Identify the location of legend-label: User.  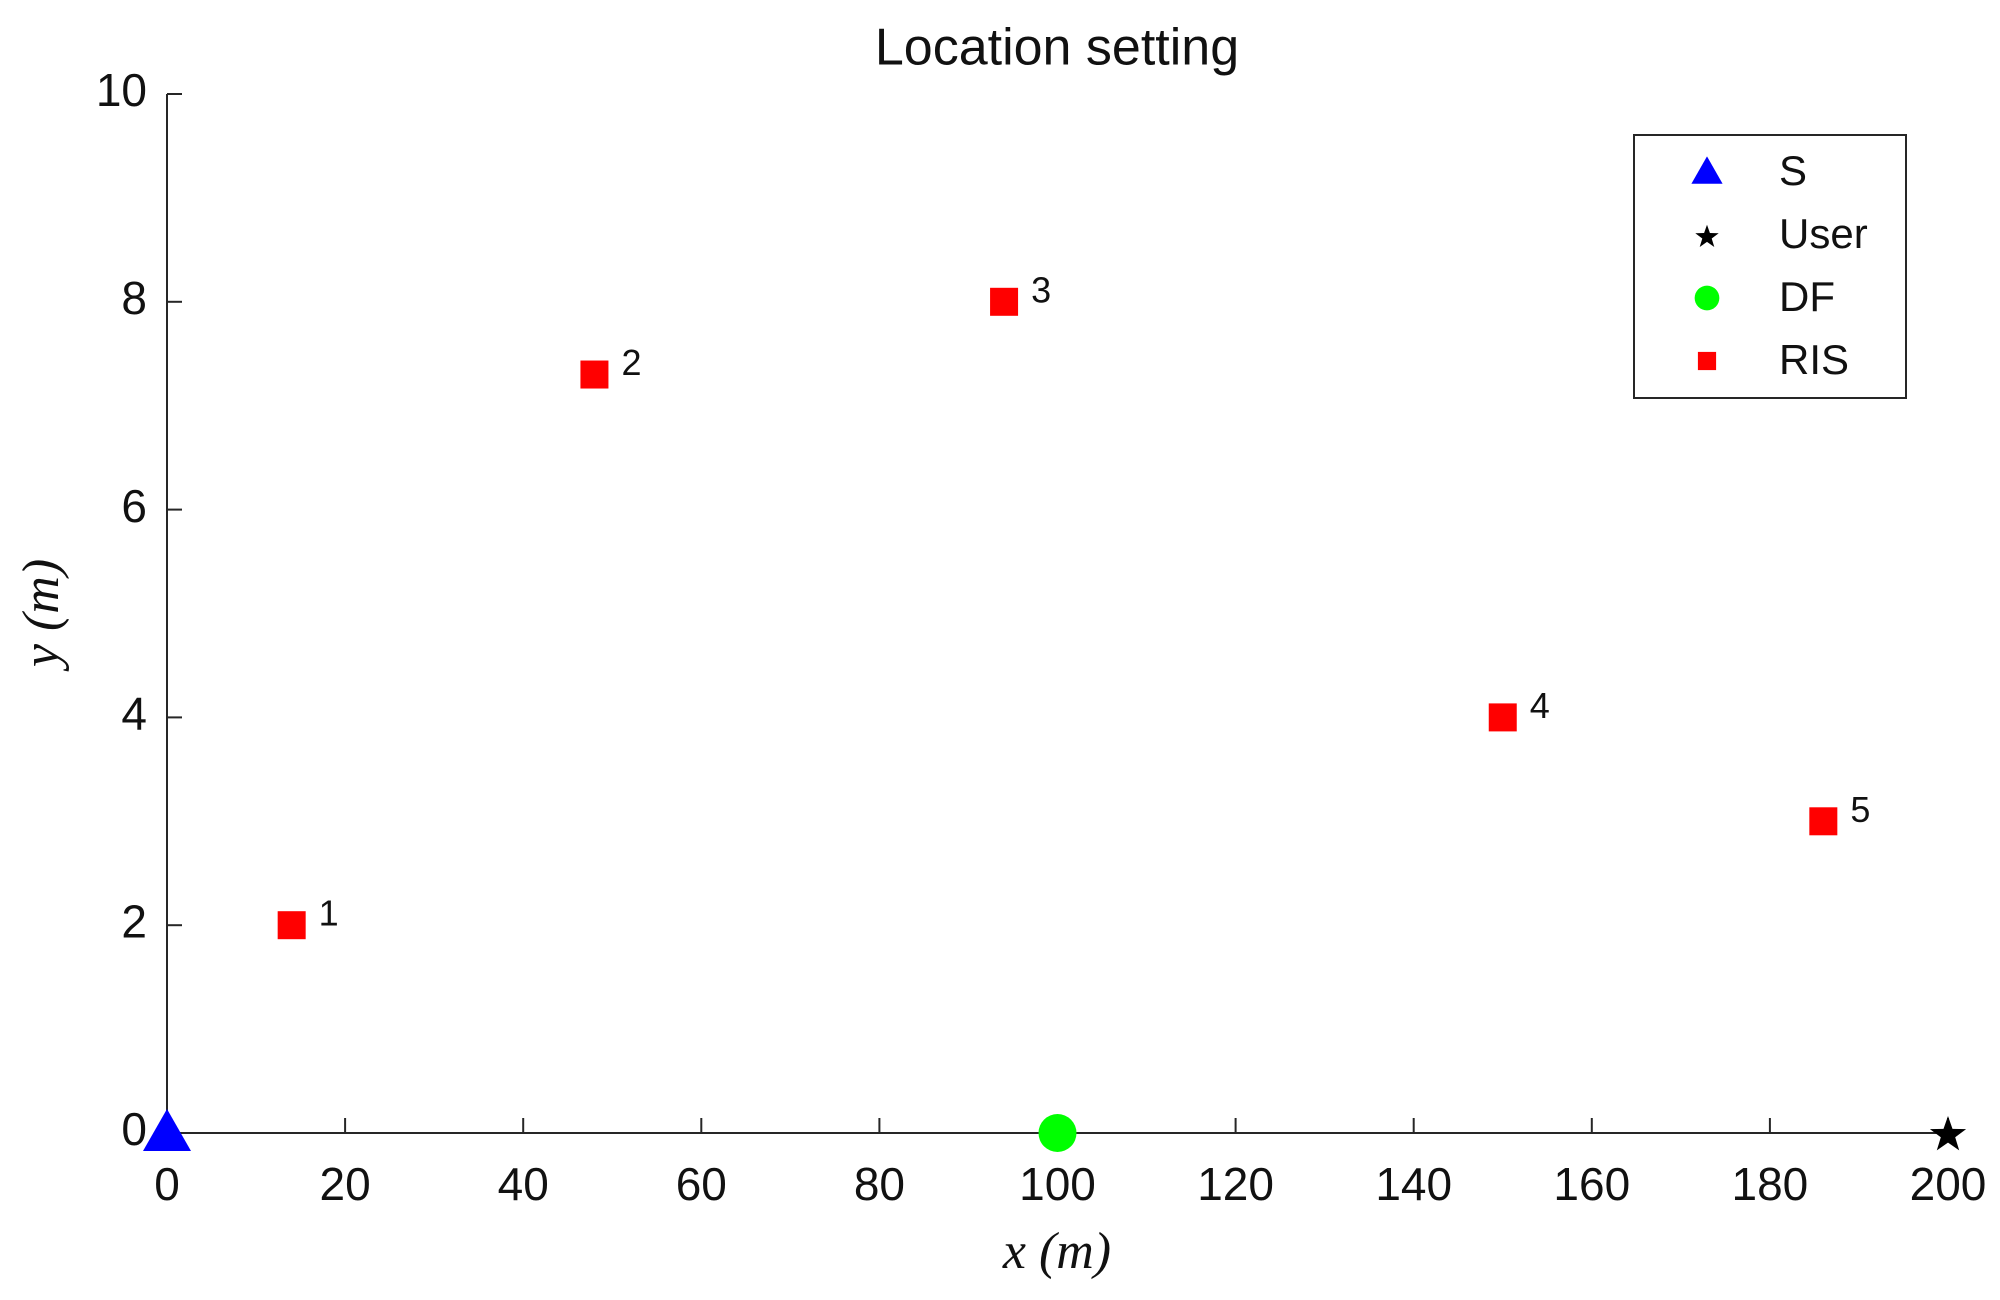
(1823, 233).